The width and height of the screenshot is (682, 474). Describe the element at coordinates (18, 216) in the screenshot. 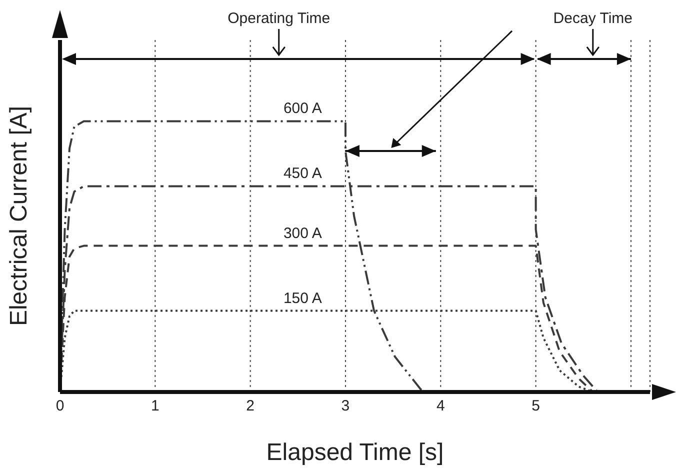

I see `y-axis-title: Electrical Current [A]` at that location.